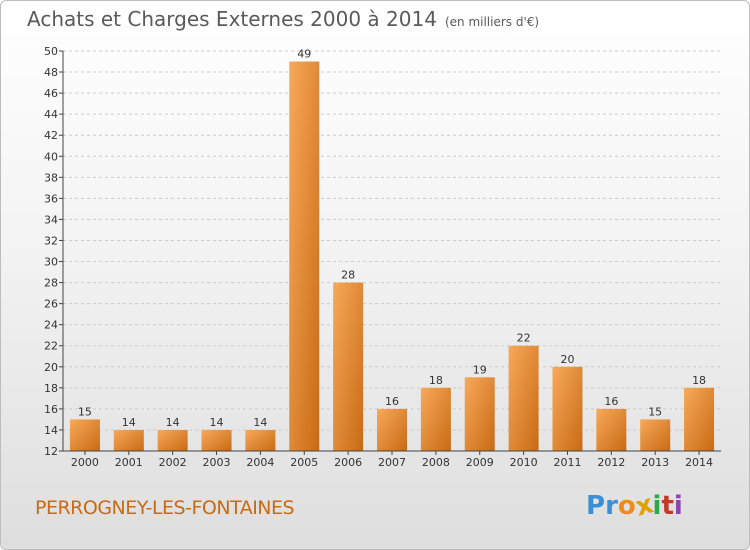  What do you see at coordinates (436, 462) in the screenshot?
I see `x-tick-label: 2008` at bounding box center [436, 462].